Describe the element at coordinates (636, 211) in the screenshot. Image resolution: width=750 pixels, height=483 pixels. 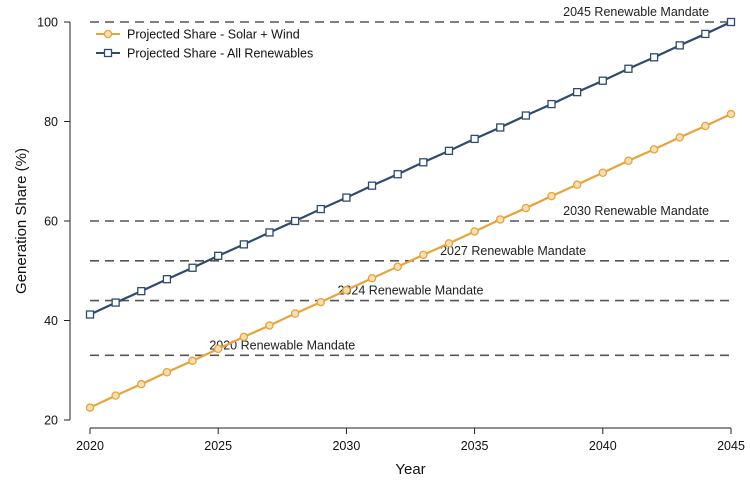
I see `mandate-label-2030-renewable-mandate: 2030 Renewable Mandate` at that location.